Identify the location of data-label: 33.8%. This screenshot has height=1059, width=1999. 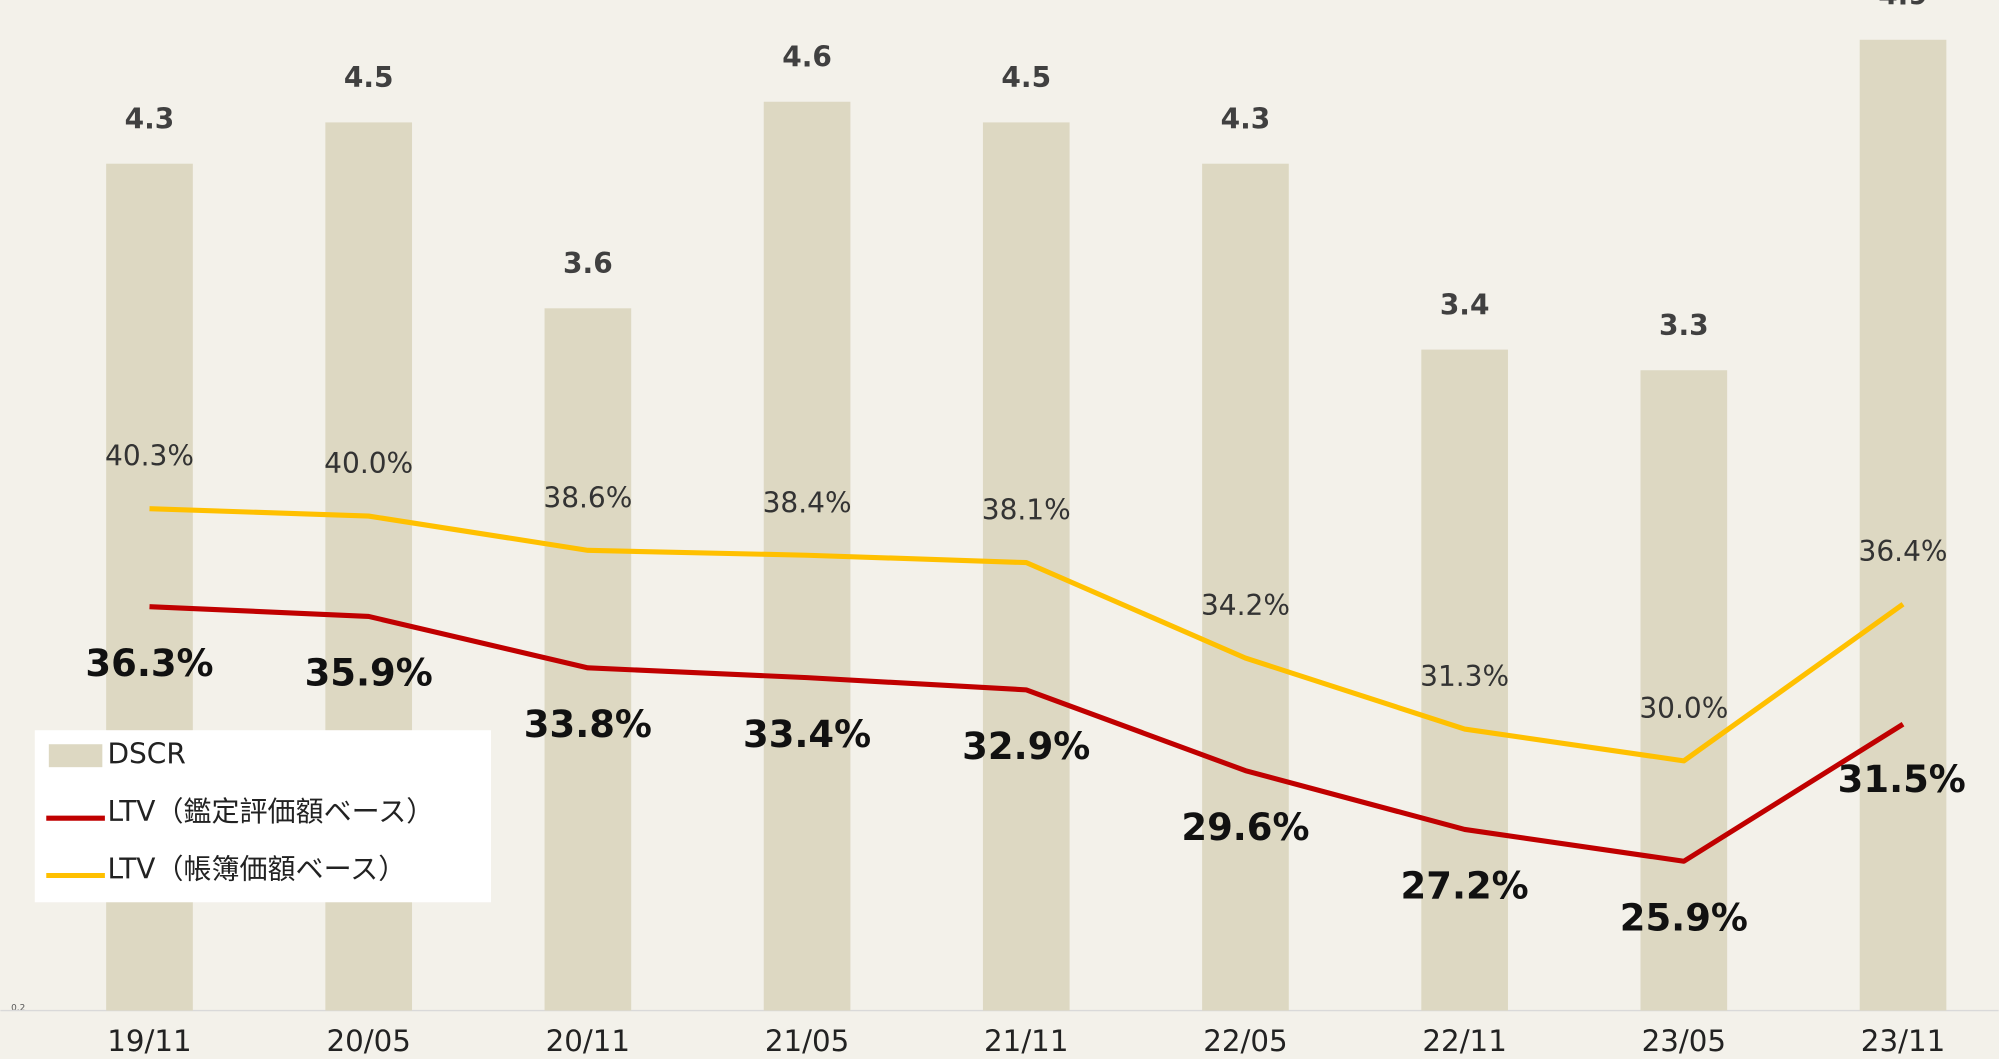
(588, 724).